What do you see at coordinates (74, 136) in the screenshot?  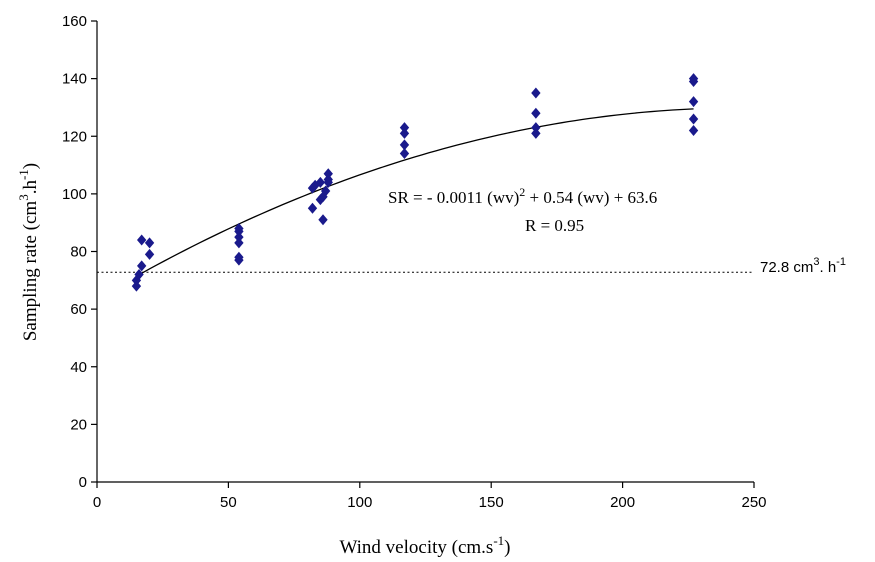 I see `y-tick-label: 120` at bounding box center [74, 136].